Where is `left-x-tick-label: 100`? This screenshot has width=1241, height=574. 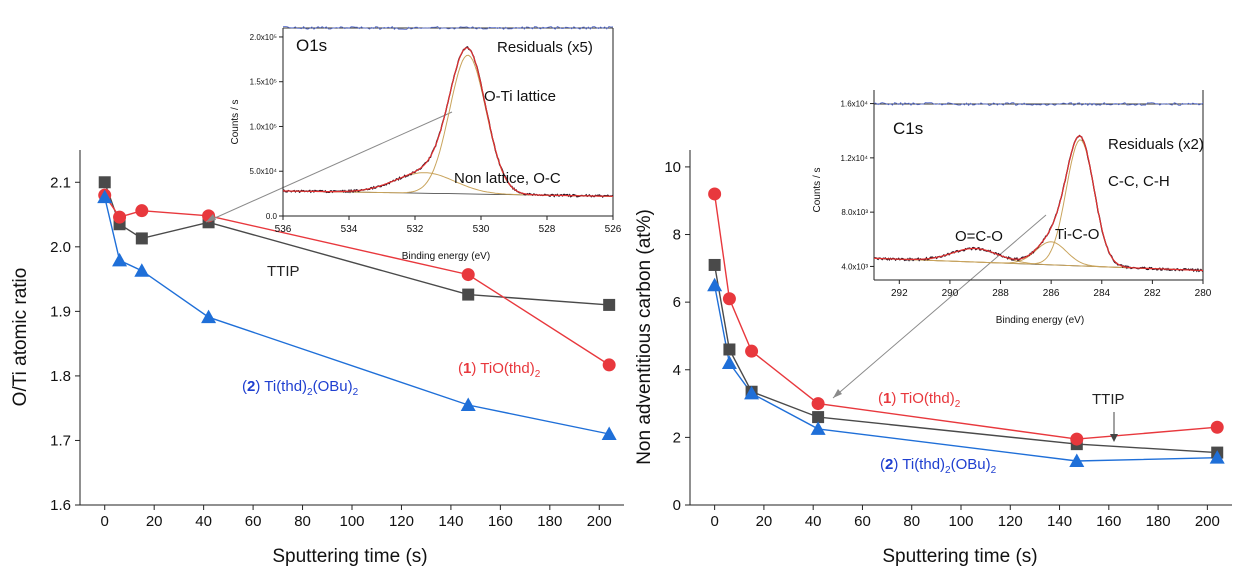 left-x-tick-label: 100 is located at coordinates (351, 521).